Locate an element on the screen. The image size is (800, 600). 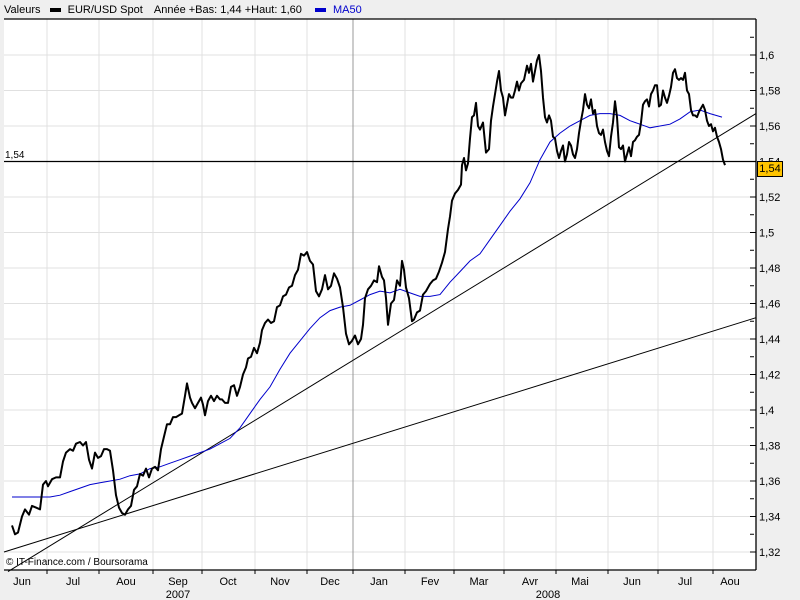
x-tick-label: Oct is located at coordinates (227, 582).